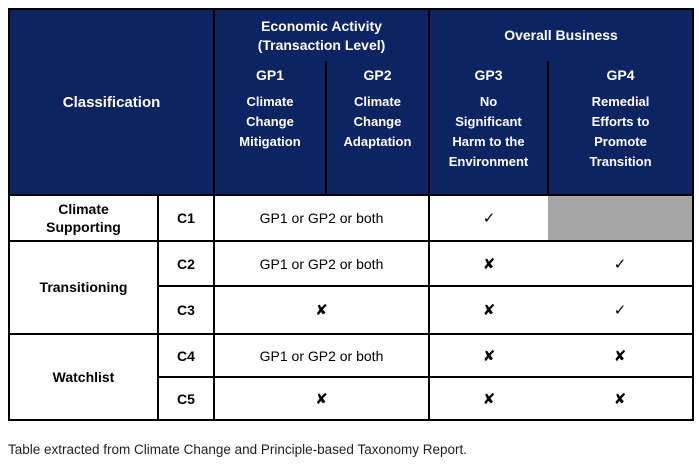  What do you see at coordinates (321, 310) in the screenshot?
I see `cell-c3-gp12-cross-mark: ✘` at bounding box center [321, 310].